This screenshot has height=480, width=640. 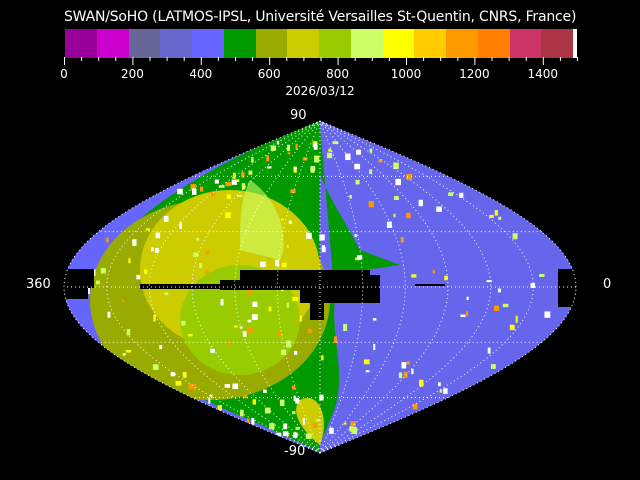 I want to click on observation-date: 2026/03/12, so click(x=320, y=91).